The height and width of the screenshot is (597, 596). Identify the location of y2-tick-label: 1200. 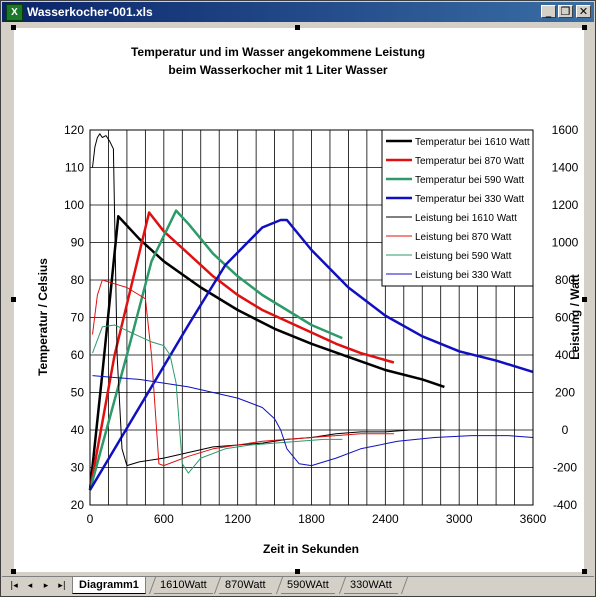
(565, 205).